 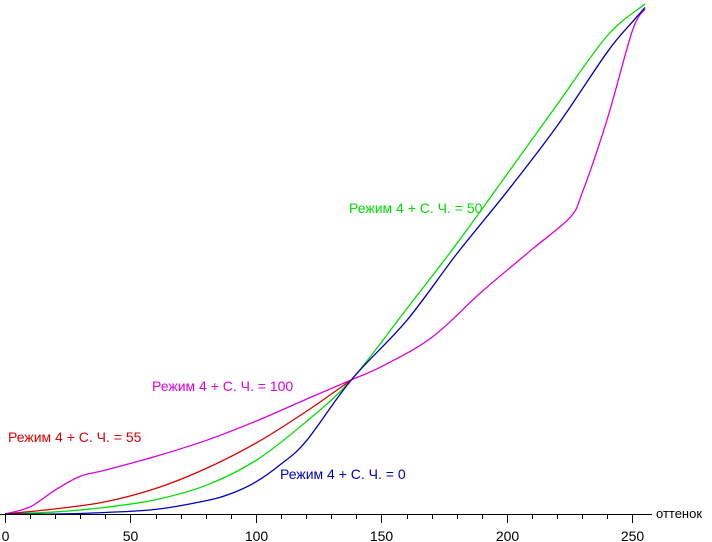 What do you see at coordinates (416, 208) in the screenshot?
I see `series-label-0: Режим 4 + С. Ч. = 50` at bounding box center [416, 208].